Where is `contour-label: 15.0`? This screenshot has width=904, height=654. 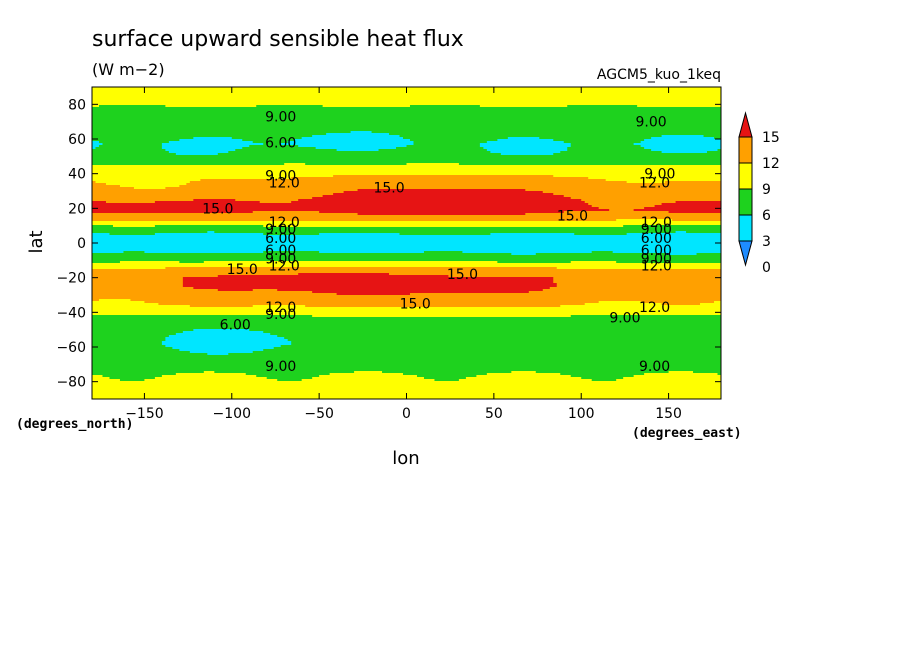 contour-label: 15.0 is located at coordinates (242, 270).